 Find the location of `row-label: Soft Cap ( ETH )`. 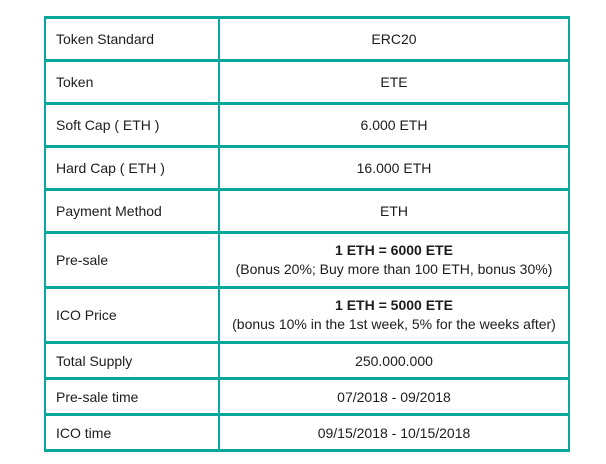

row-label: Soft Cap ( ETH ) is located at coordinates (132, 125).